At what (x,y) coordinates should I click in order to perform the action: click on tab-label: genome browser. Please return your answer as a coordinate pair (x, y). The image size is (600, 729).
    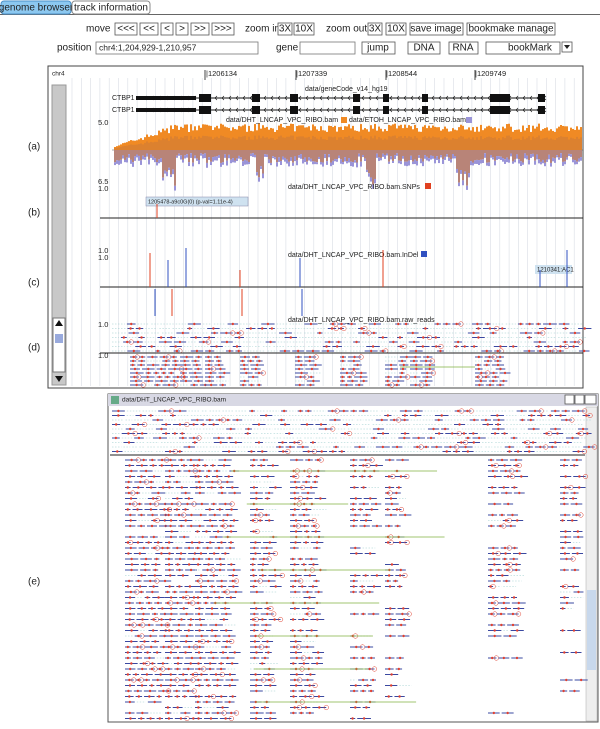
    Looking at the image, I should click on (37, 8).